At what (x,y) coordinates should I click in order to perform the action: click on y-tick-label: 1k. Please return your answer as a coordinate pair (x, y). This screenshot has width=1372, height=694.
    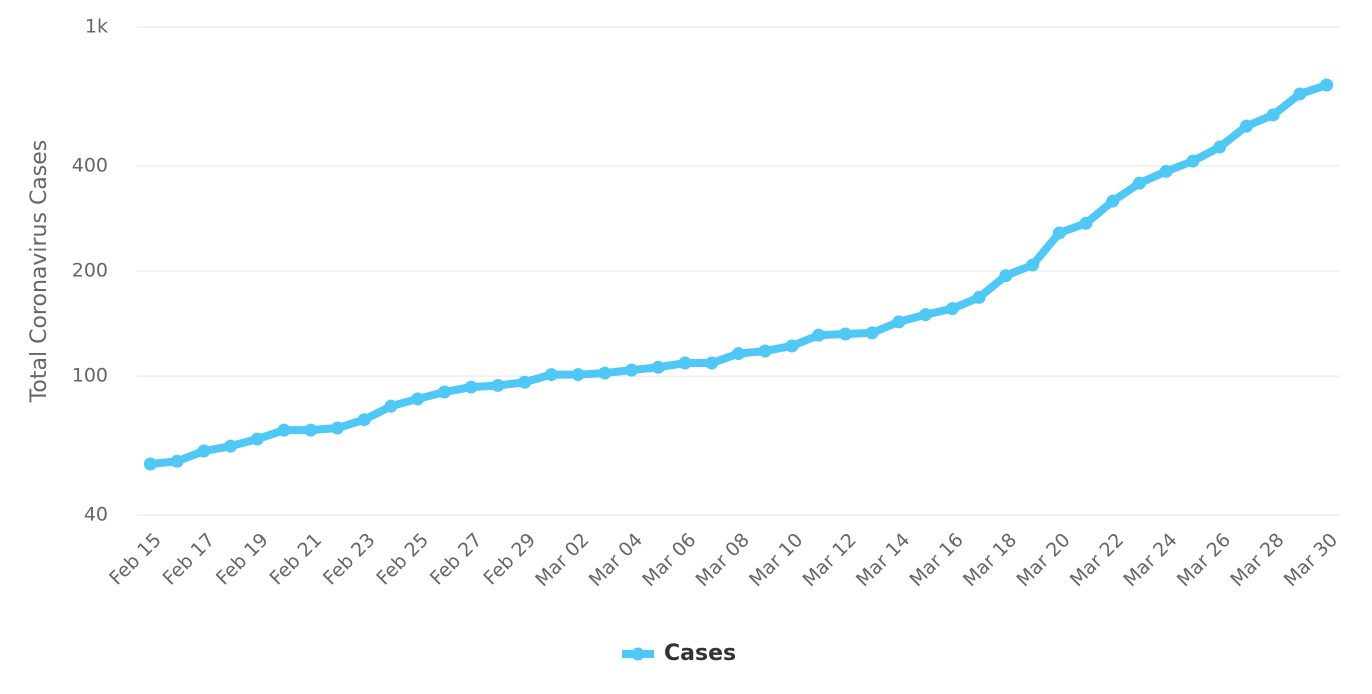
    Looking at the image, I should click on (96, 27).